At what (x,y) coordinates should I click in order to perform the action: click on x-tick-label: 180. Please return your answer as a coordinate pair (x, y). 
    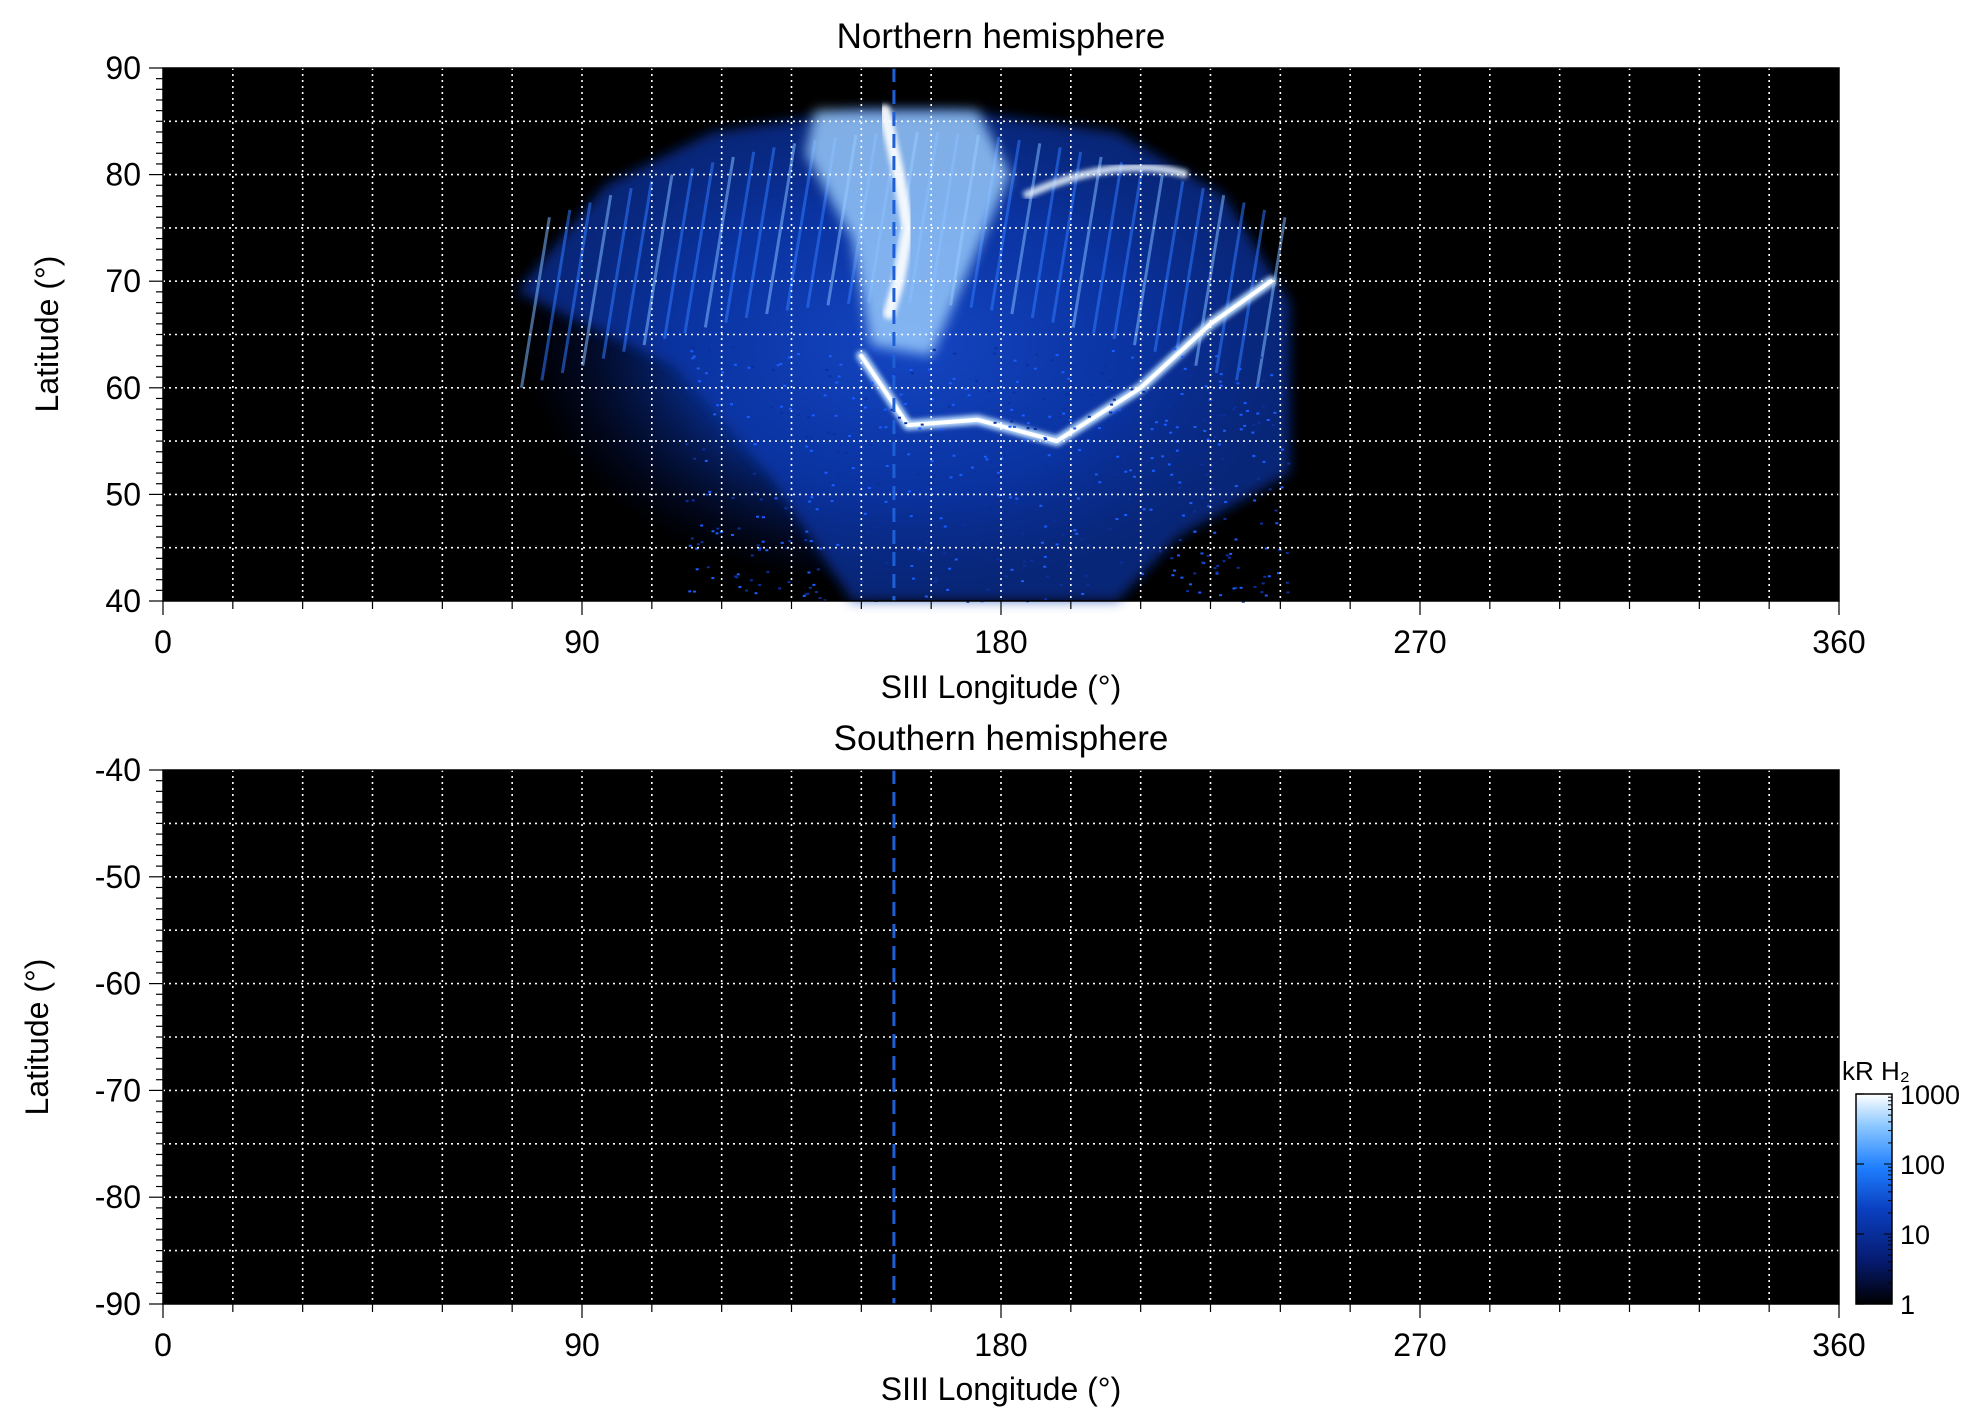
    Looking at the image, I should click on (1000, 642).